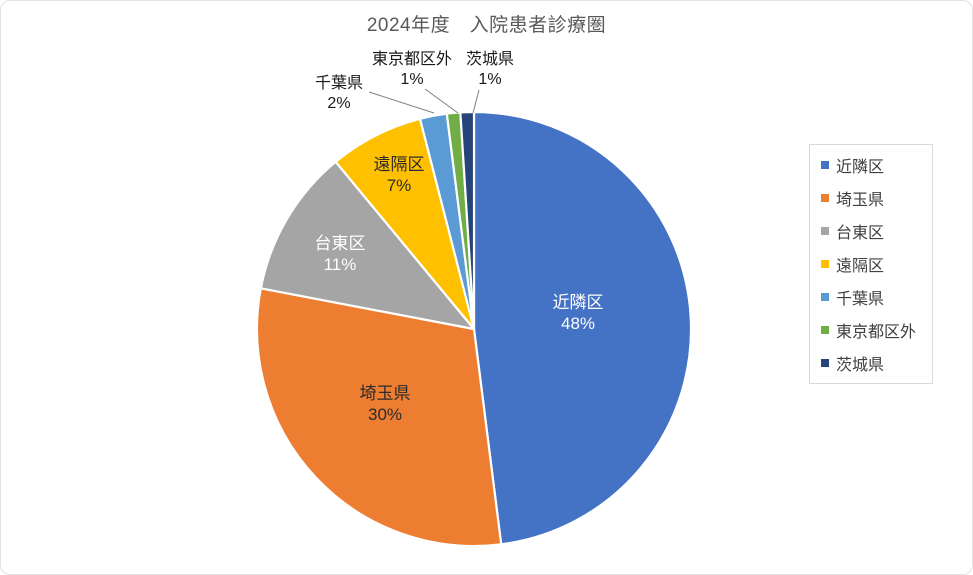 Image resolution: width=973 pixels, height=575 pixels. I want to click on leader-line-chiba, so click(401, 102).